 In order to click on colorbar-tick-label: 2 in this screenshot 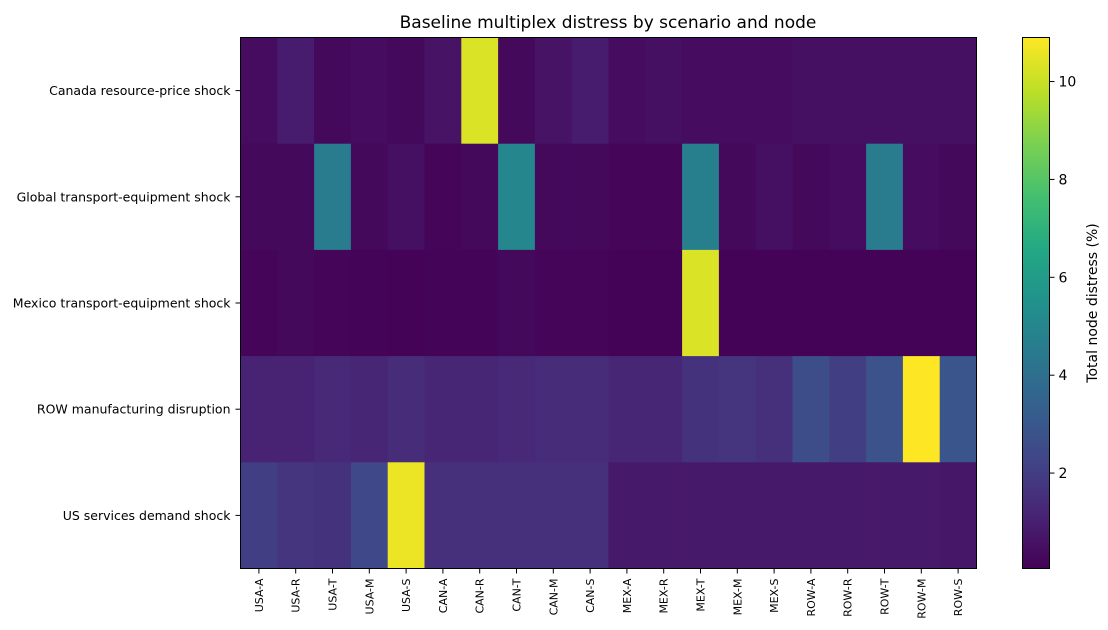, I will do `click(1063, 474)`.